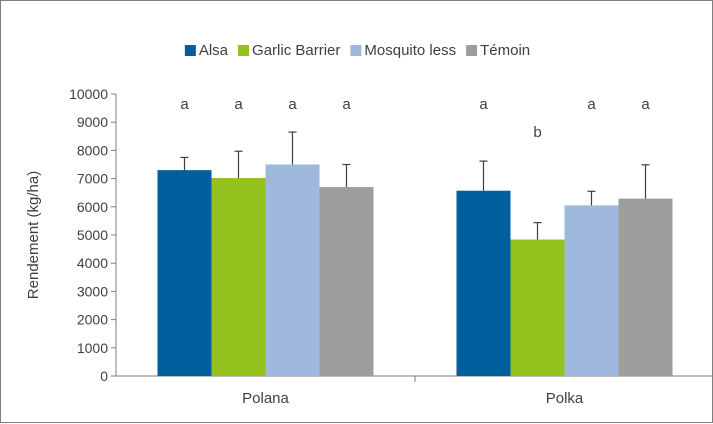  I want to click on y-tick-label: 7000, so click(92, 179).